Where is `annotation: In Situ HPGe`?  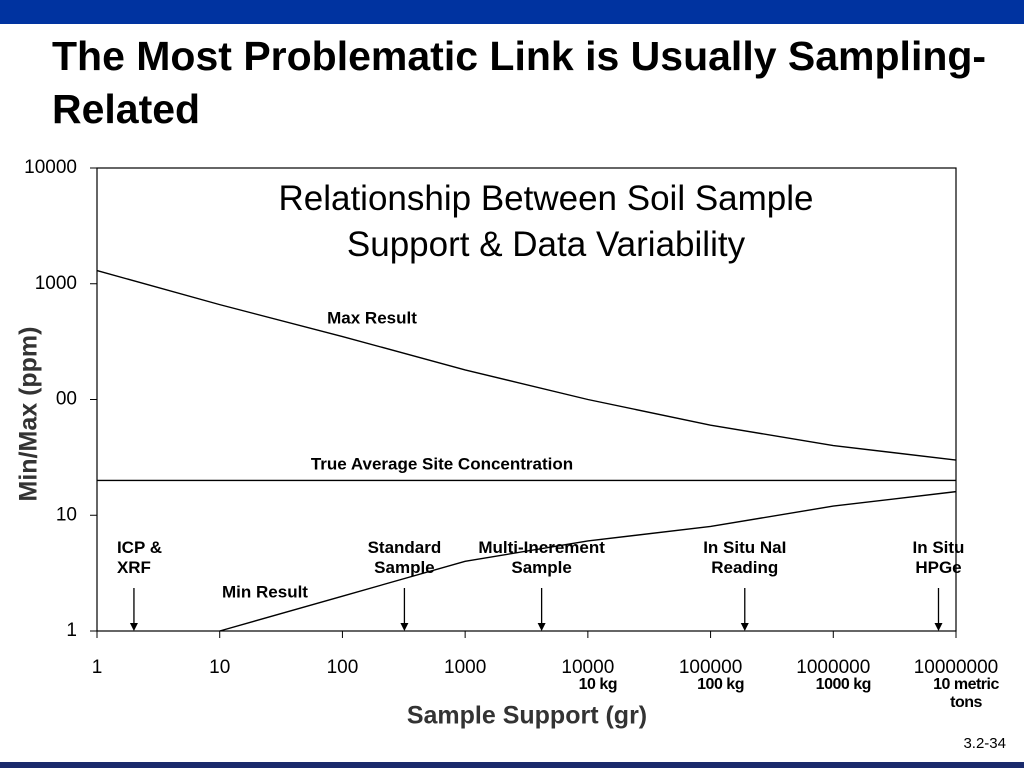 annotation: In Situ HPGe is located at coordinates (938, 558).